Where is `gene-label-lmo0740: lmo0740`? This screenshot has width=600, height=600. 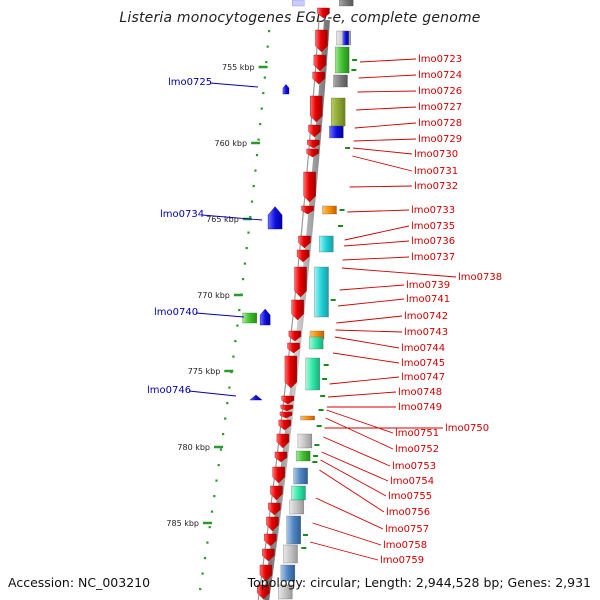
gene-label-lmo0740: lmo0740 is located at coordinates (176, 312).